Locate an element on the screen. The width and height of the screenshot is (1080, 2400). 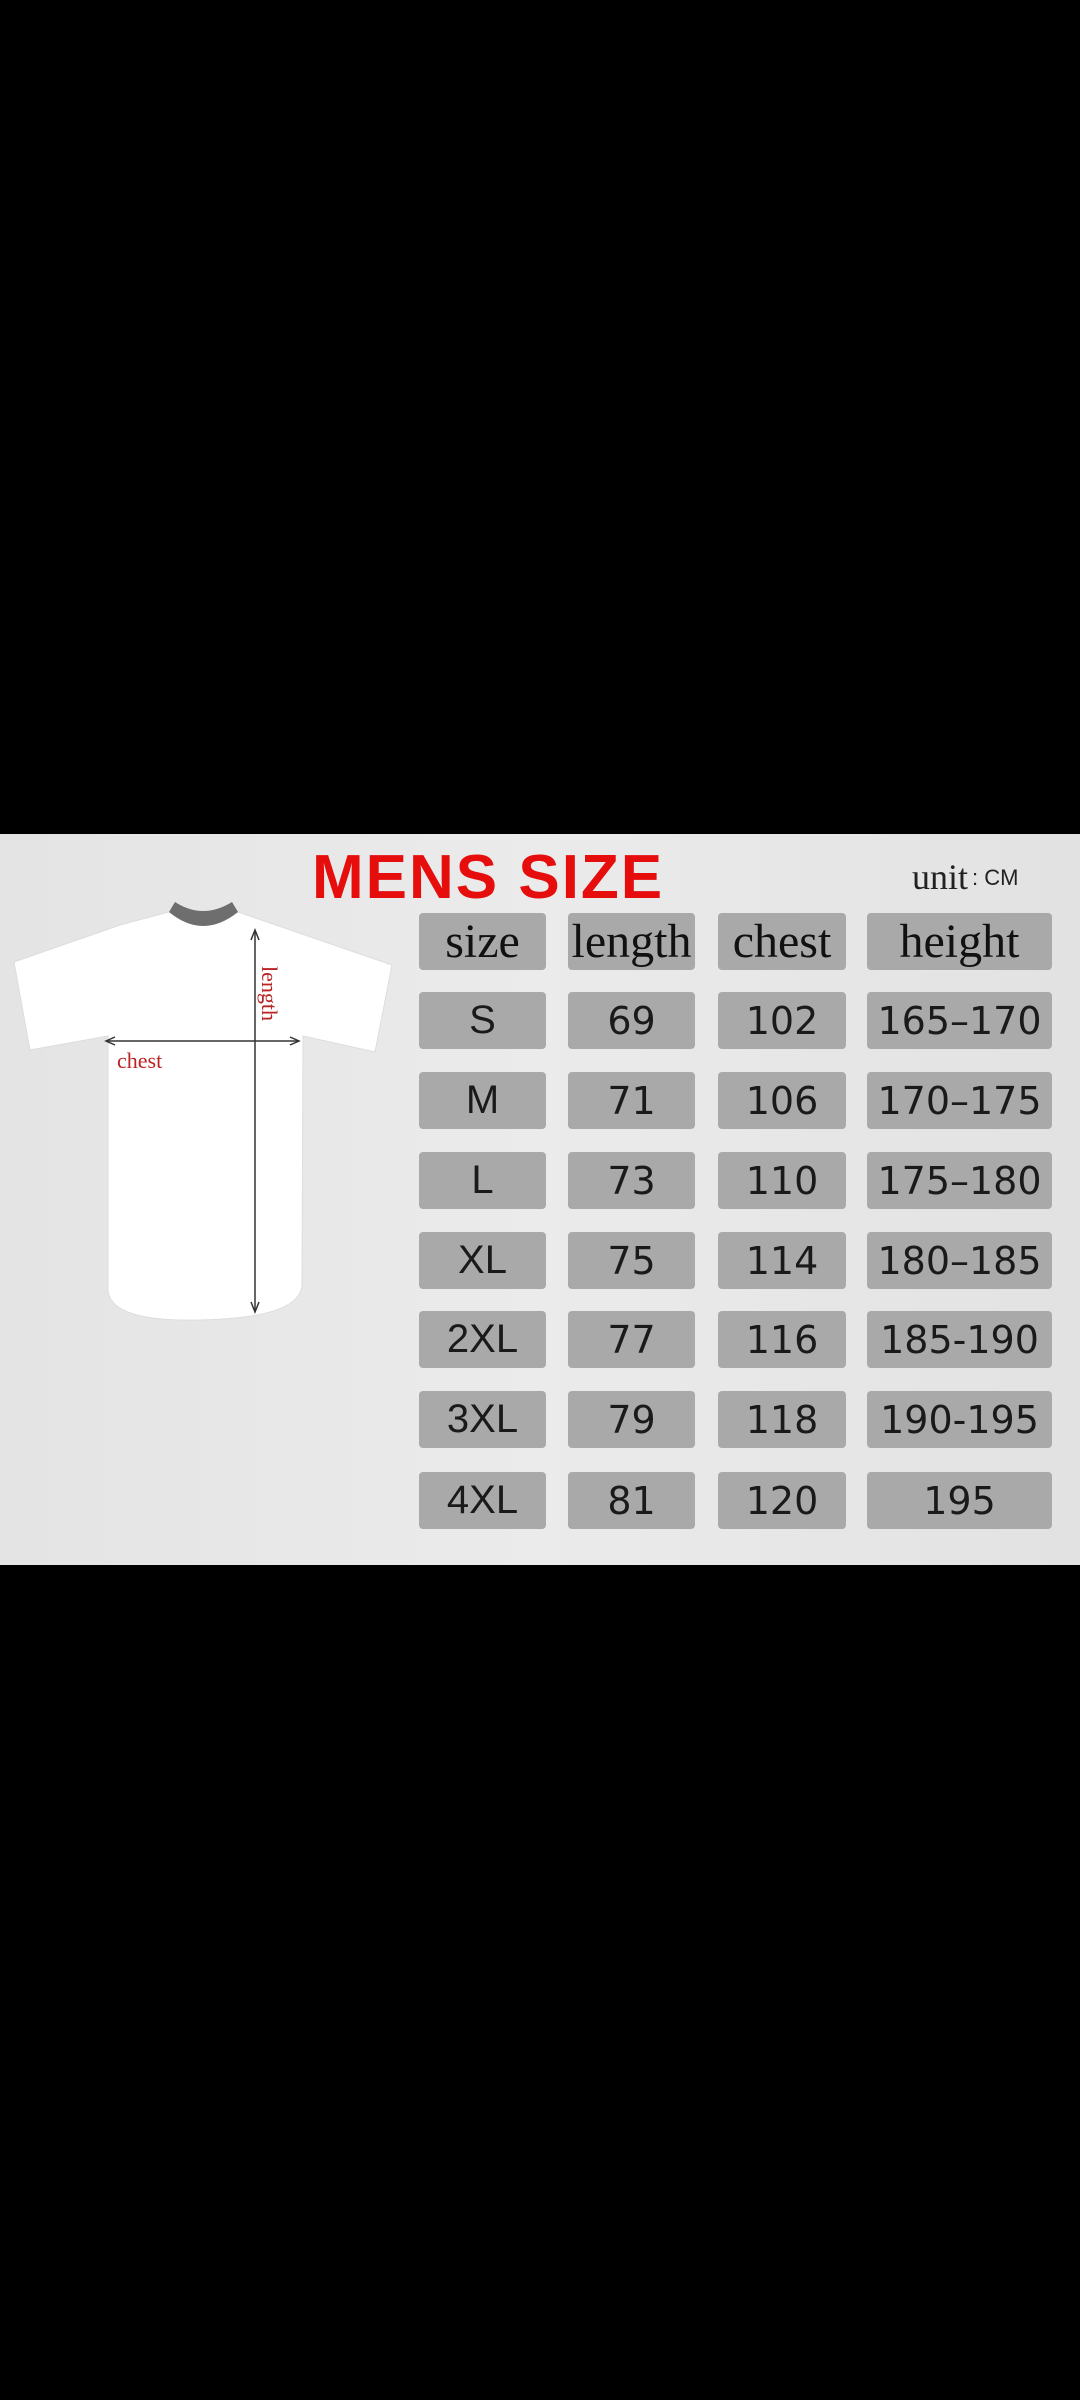
cell-length: 75 is located at coordinates (631, 1260).